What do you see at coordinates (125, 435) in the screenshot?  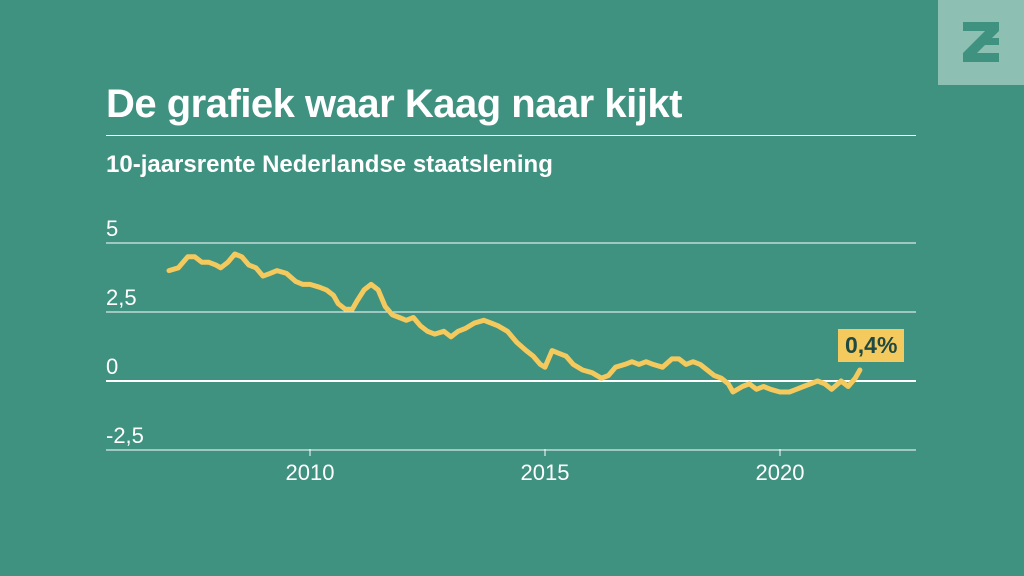 I see `y-tick-label: -2,5` at bounding box center [125, 435].